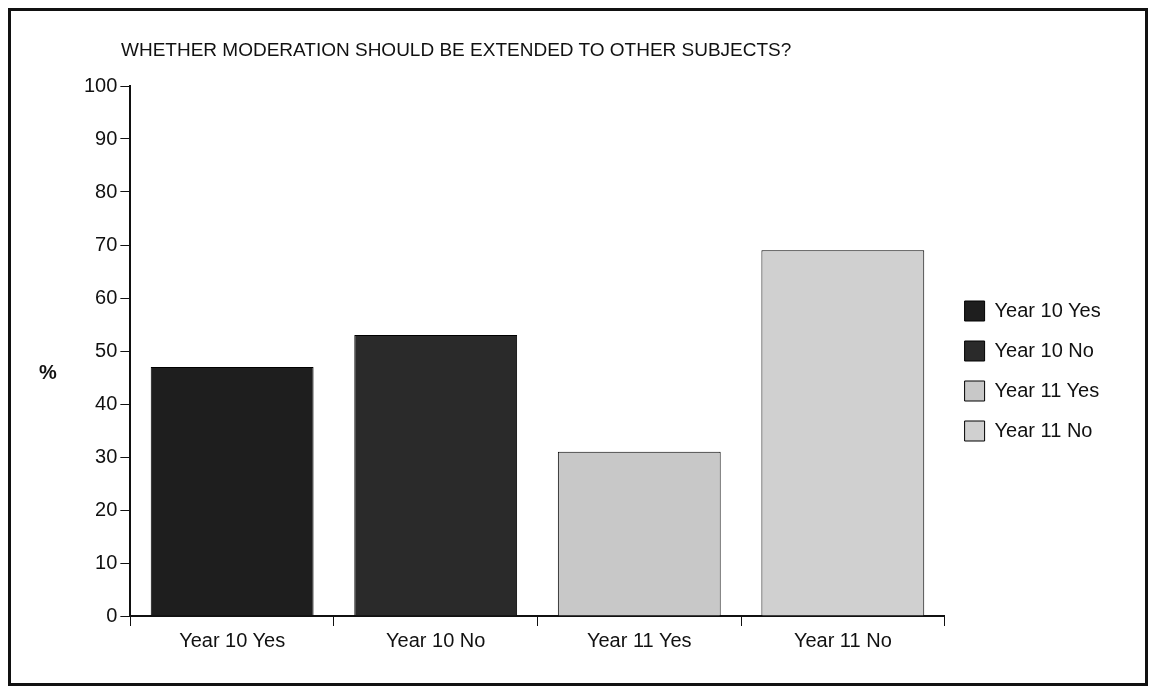 The width and height of the screenshot is (1158, 698). Describe the element at coordinates (106, 296) in the screenshot. I see `y-tick-label: 60` at that location.